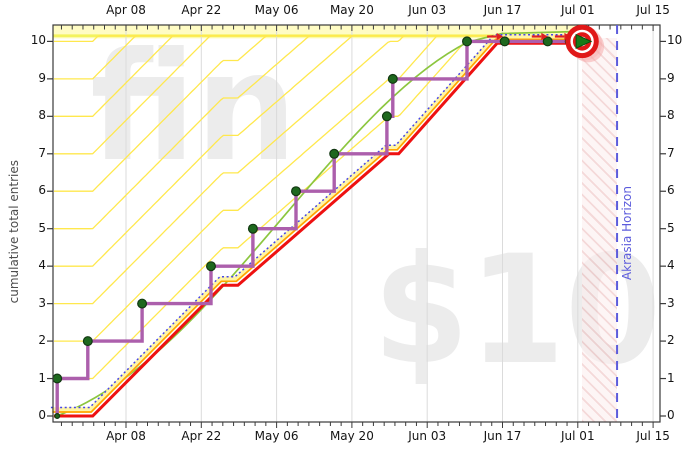 This screenshot has height=453, width=696. Describe the element at coordinates (315, 76) in the screenshot. I see `guideline` at that location.